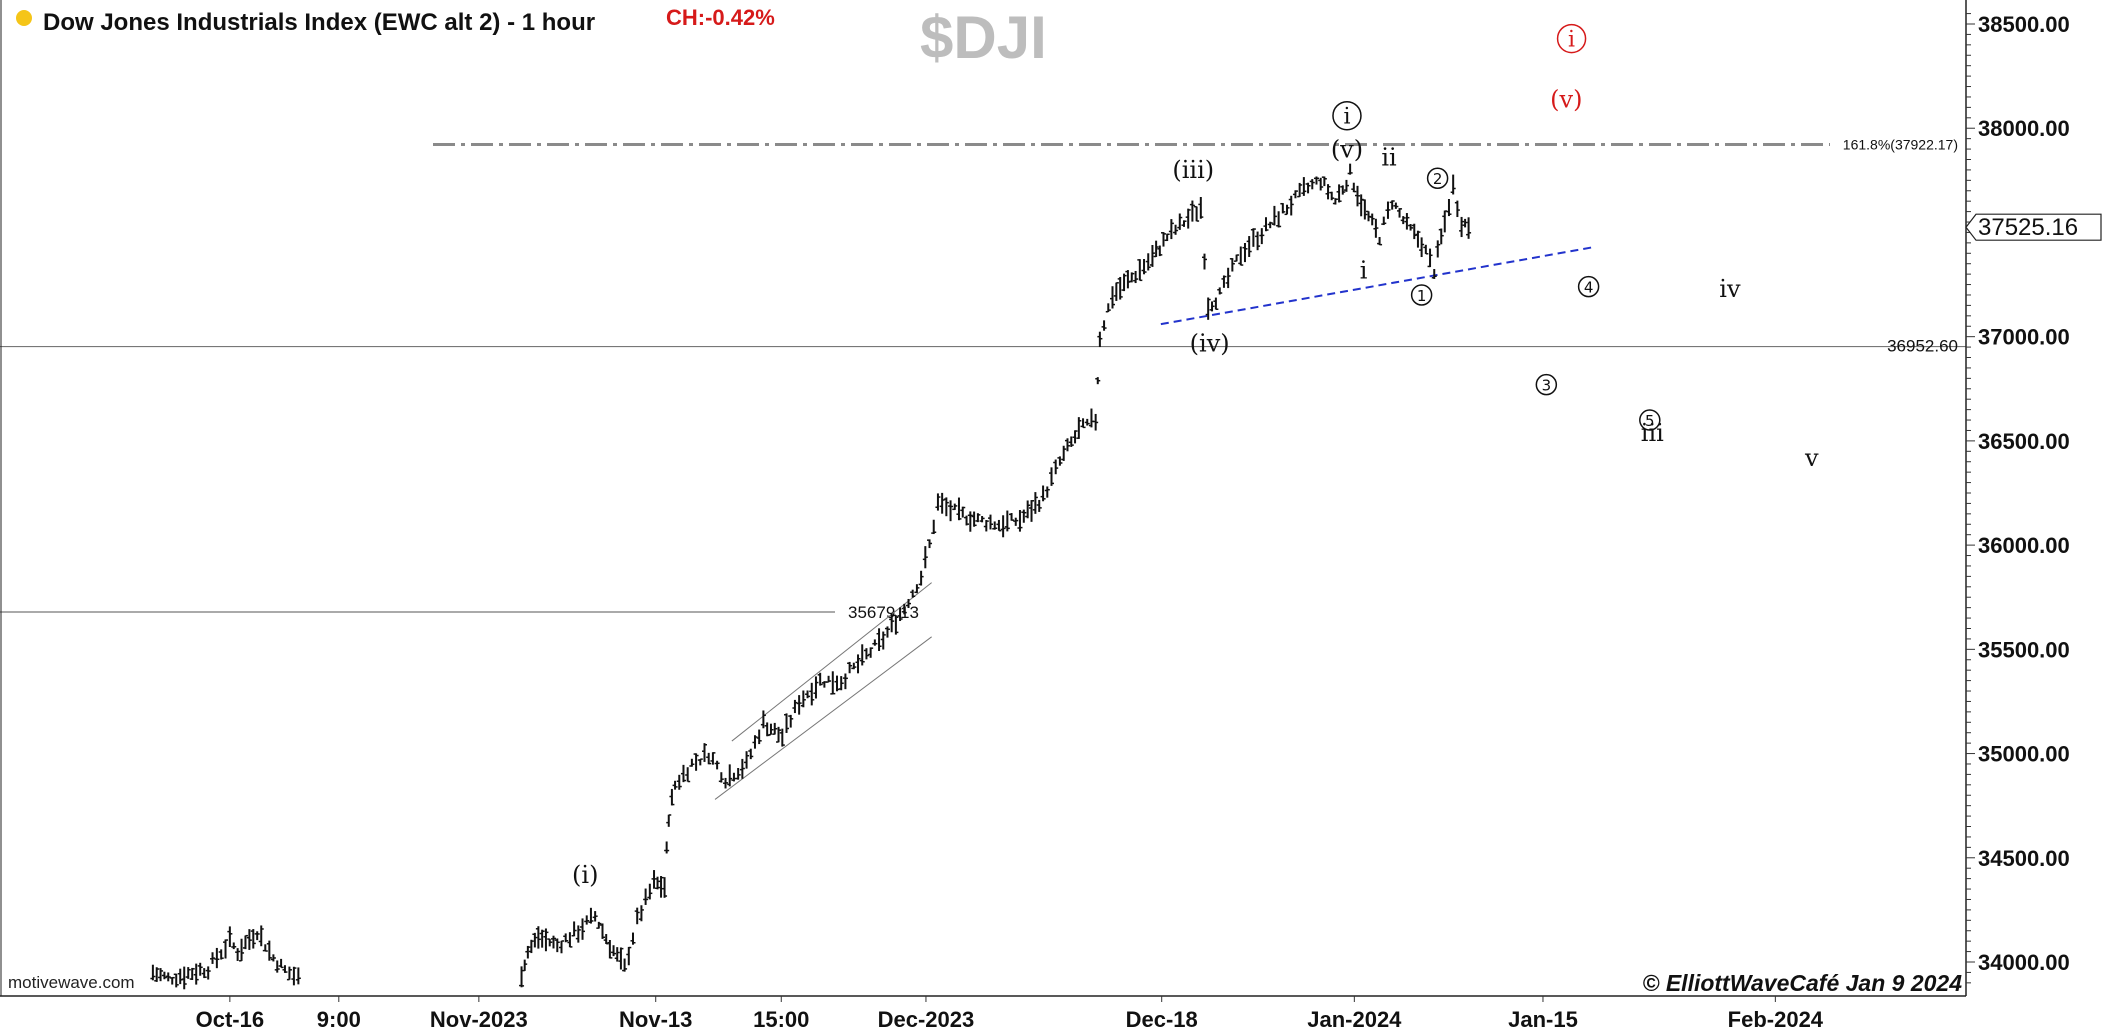 The image size is (2103, 1034). I want to click on svg-text: 3, so click(1547, 386).